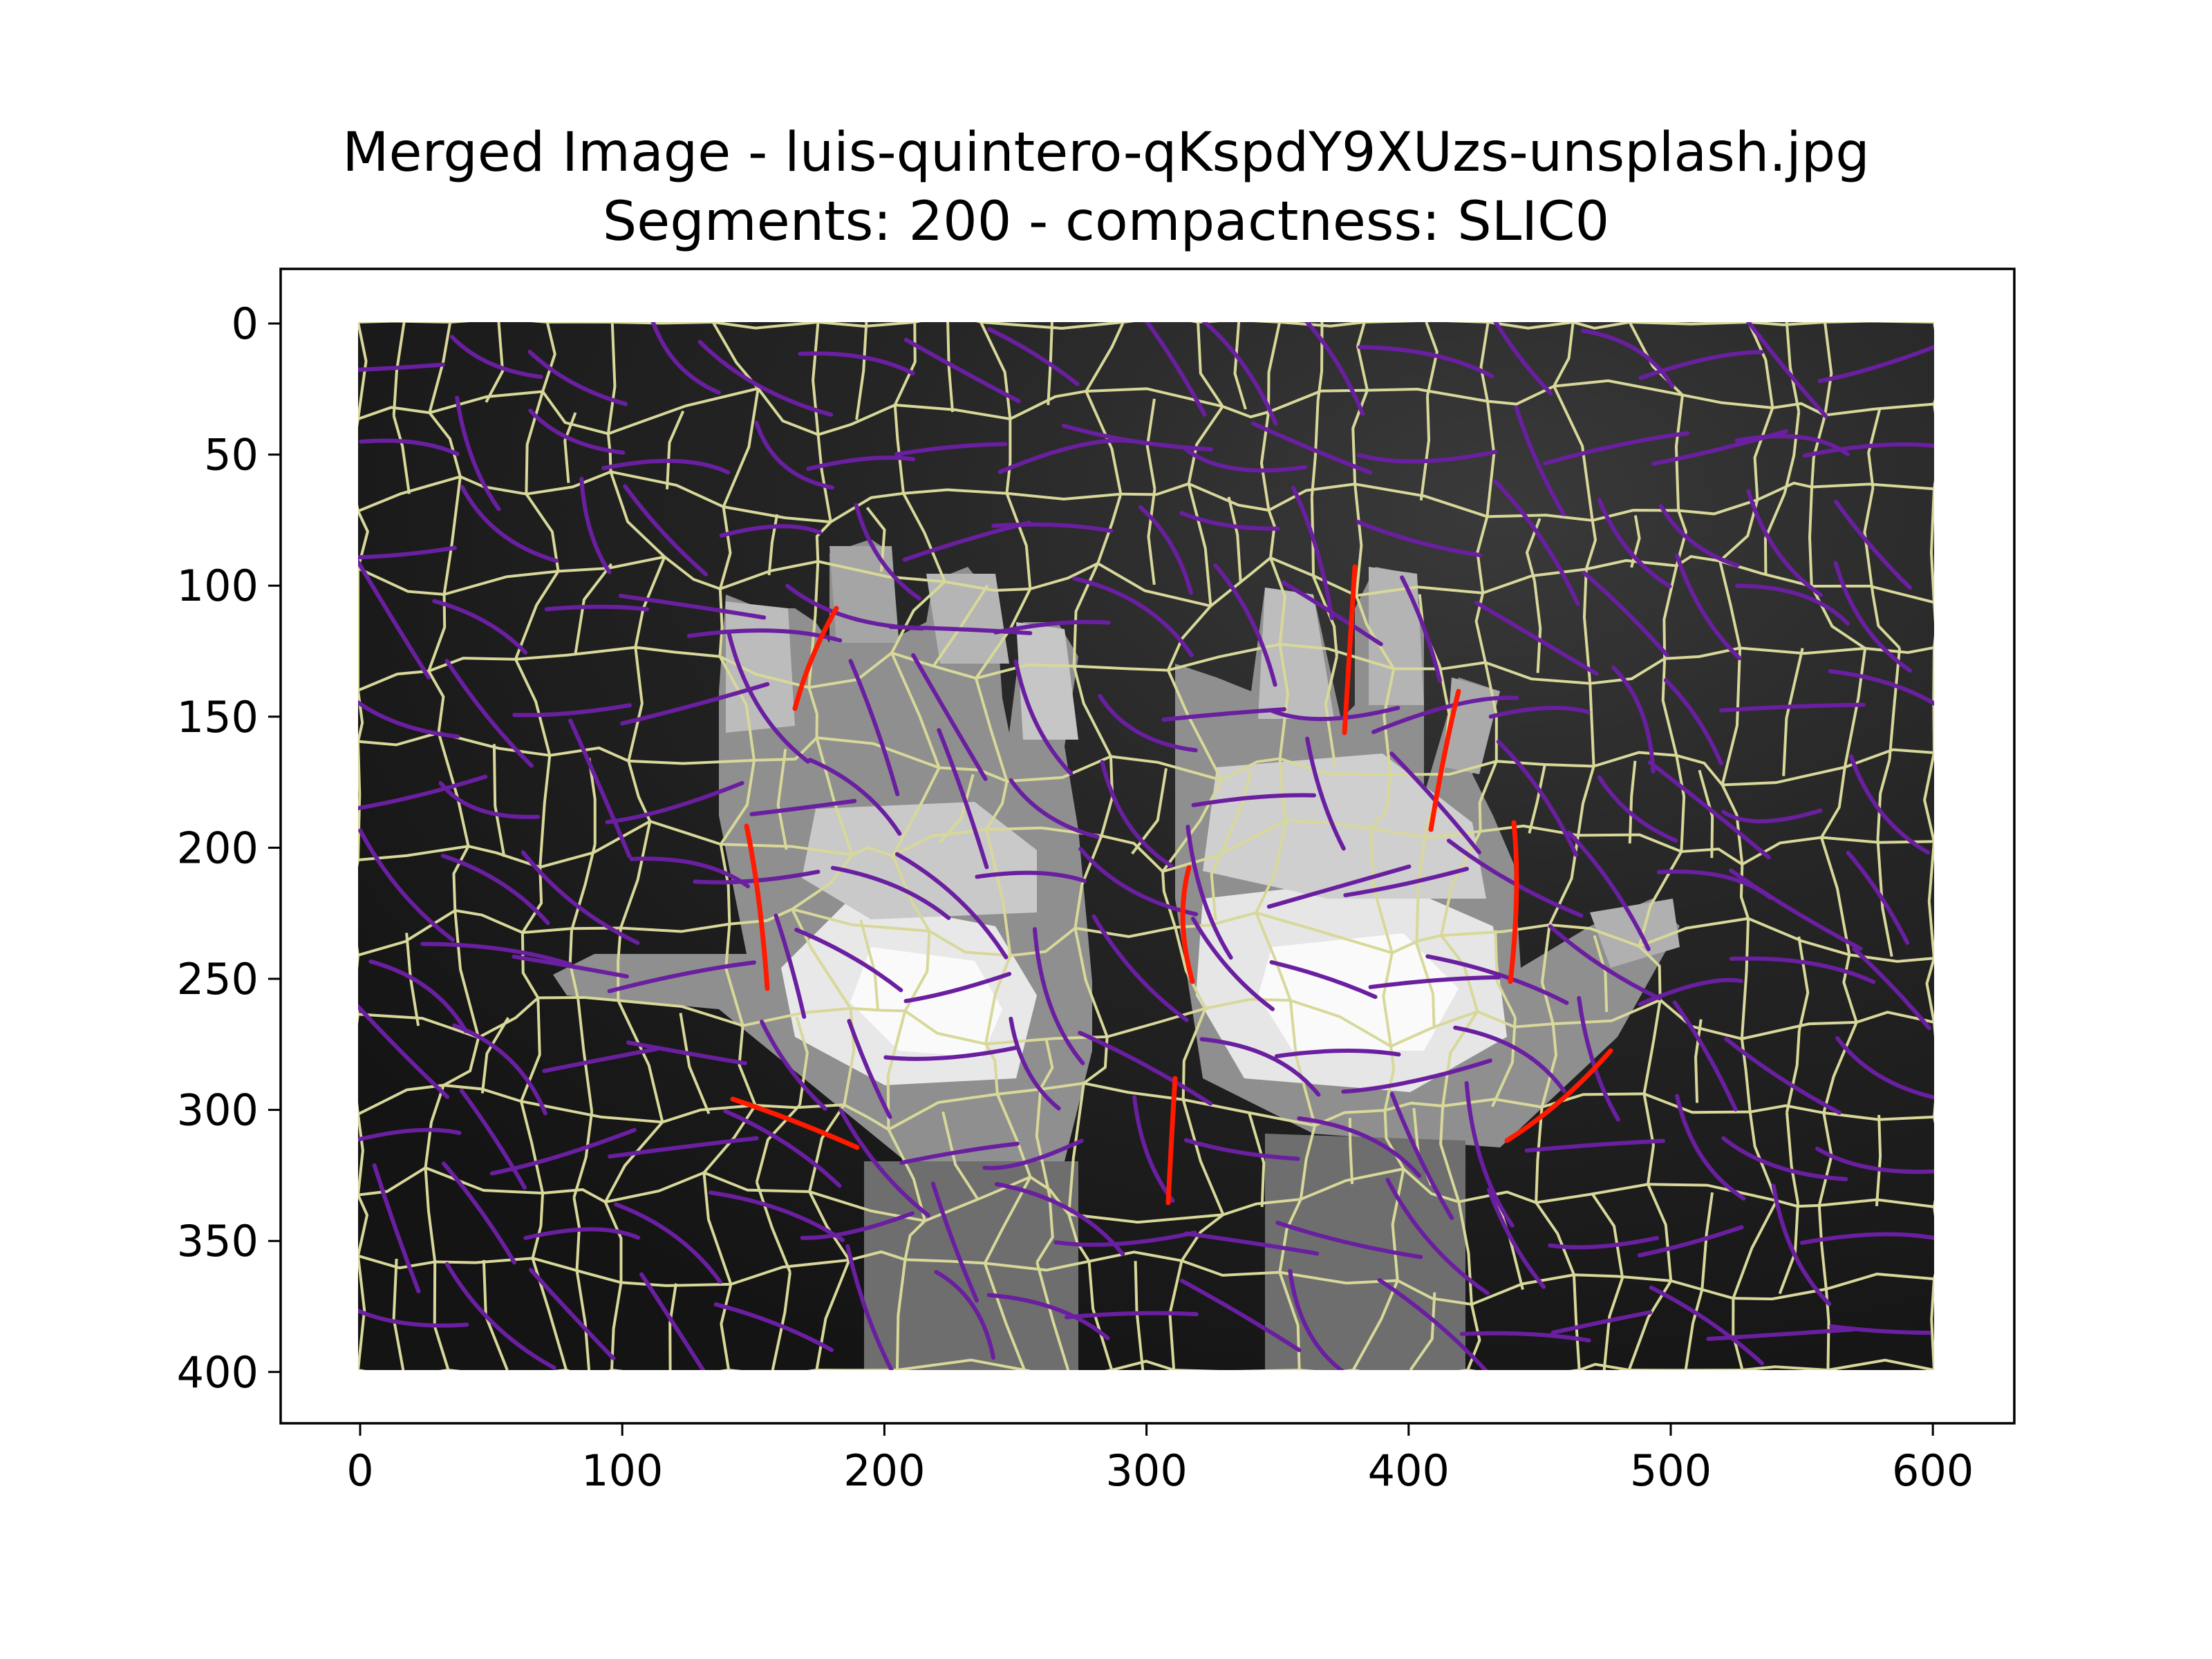 This screenshot has height=1659, width=2212. Describe the element at coordinates (1146, 1470) in the screenshot. I see `x-tick-label: 300` at that location.